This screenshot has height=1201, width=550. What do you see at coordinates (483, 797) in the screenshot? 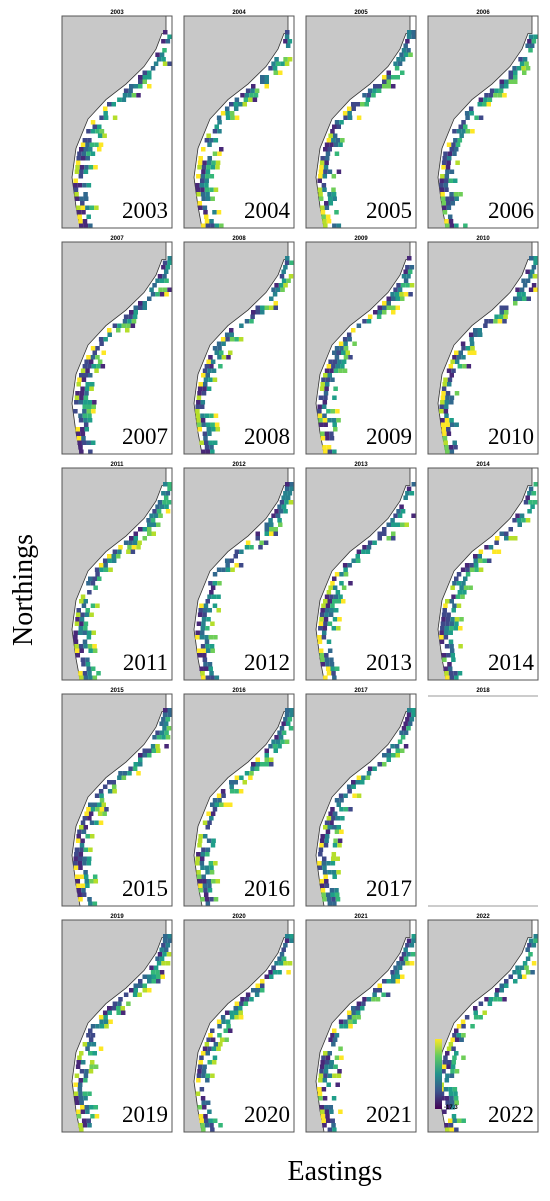
I see `map-panel: 2018` at bounding box center [483, 797].